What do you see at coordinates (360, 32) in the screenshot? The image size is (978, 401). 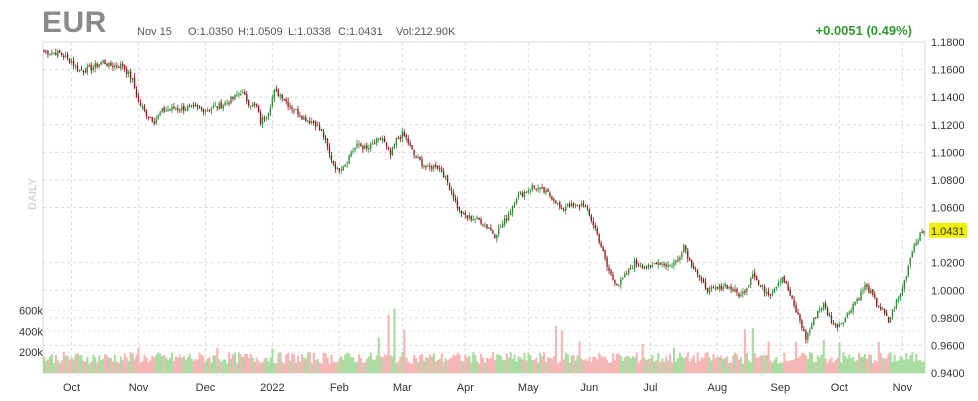 I see `close-value: C:1.0431` at bounding box center [360, 32].